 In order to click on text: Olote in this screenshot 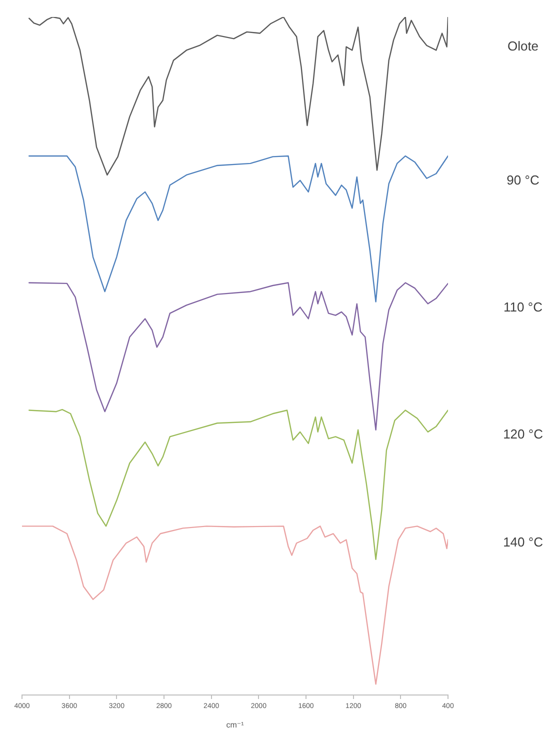, I will do `click(523, 46)`.